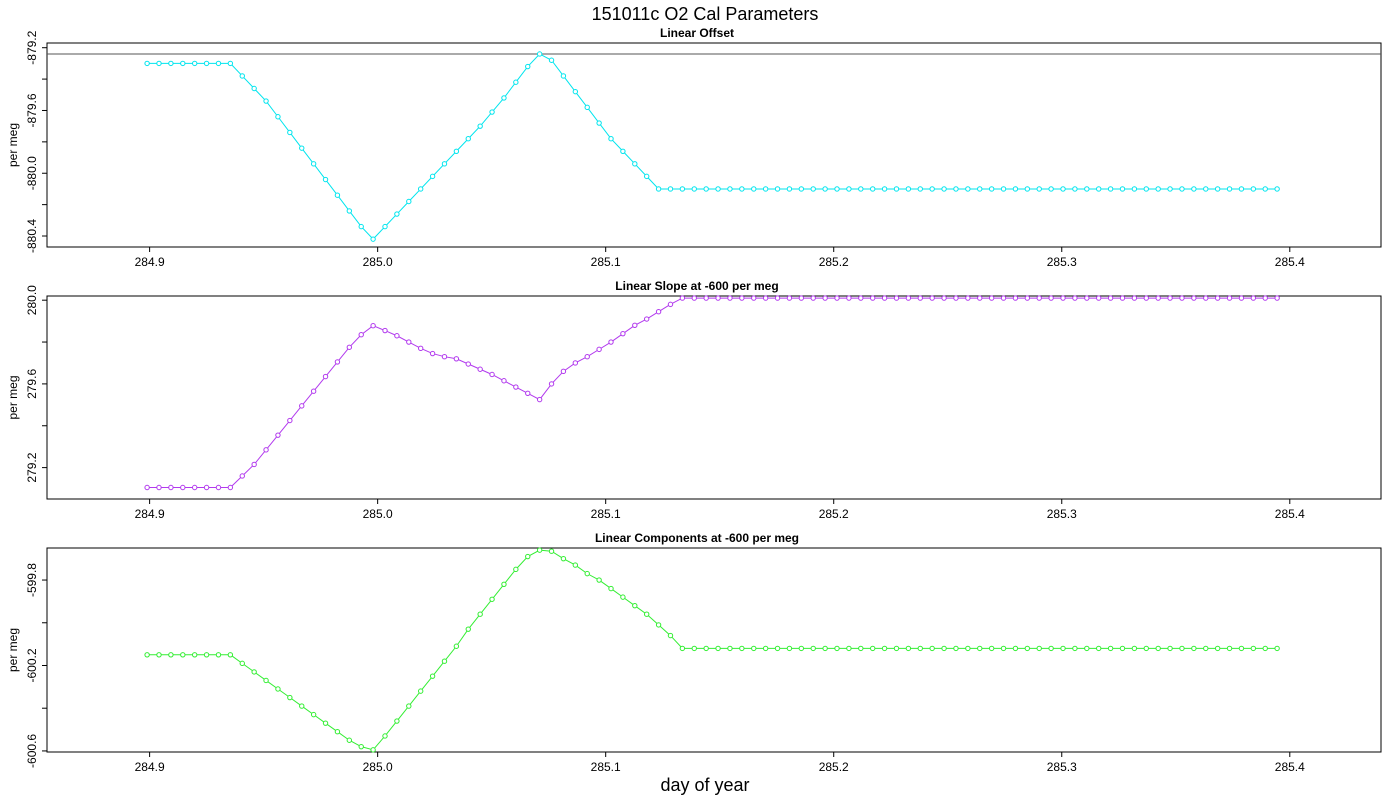 This screenshot has width=1400, height=800. Describe the element at coordinates (32, 580) in the screenshot. I see `y-tick-label: -599.8` at that location.